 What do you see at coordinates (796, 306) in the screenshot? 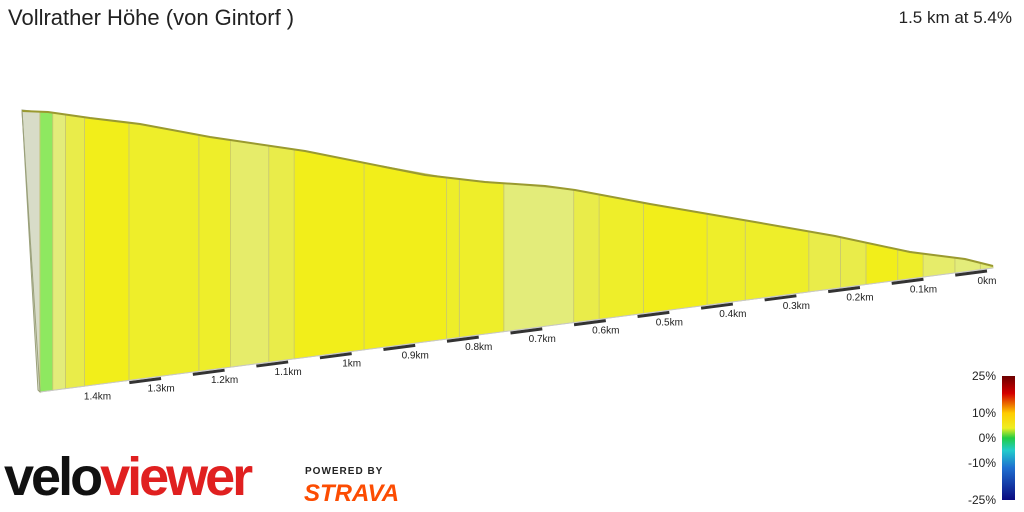
I see `distance-tick-label: 0.3km` at bounding box center [796, 306].